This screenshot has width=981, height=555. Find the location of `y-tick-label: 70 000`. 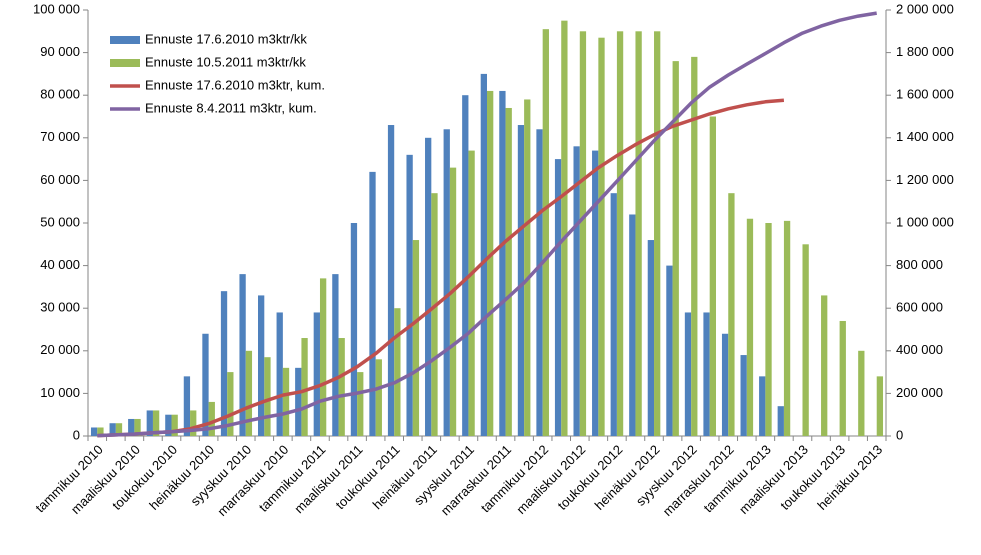

y-tick-label: 70 000 is located at coordinates (60, 136).